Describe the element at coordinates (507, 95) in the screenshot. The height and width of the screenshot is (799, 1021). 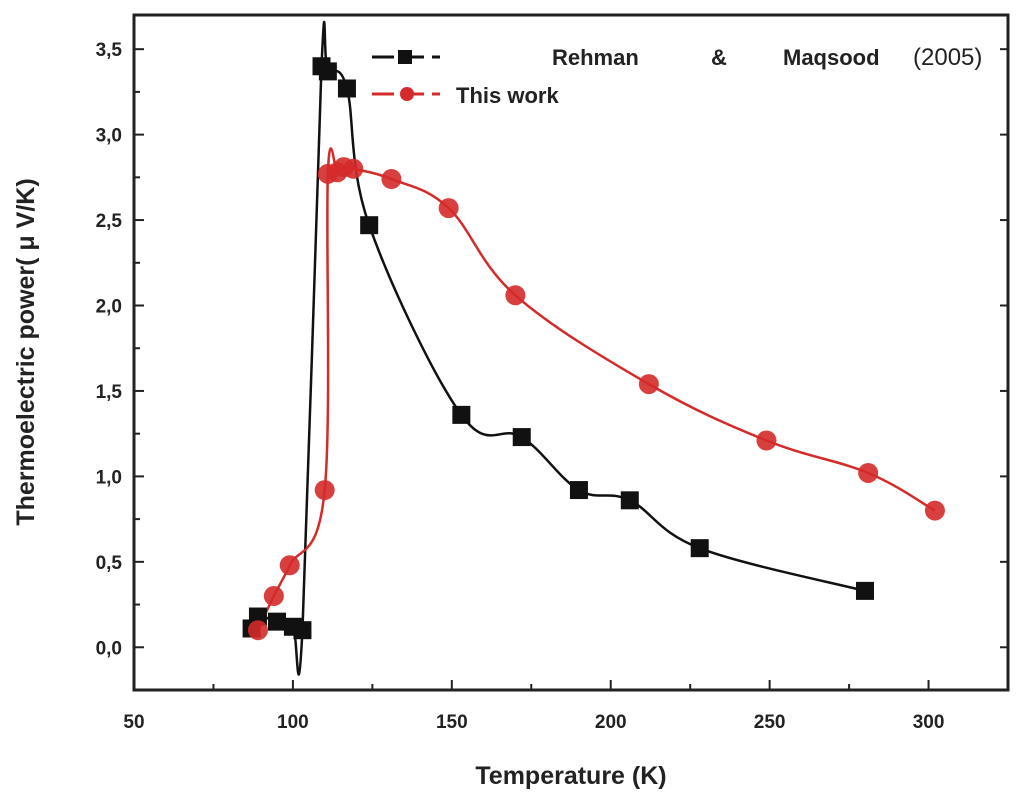
I see `legend-text-this-work: This work` at that location.